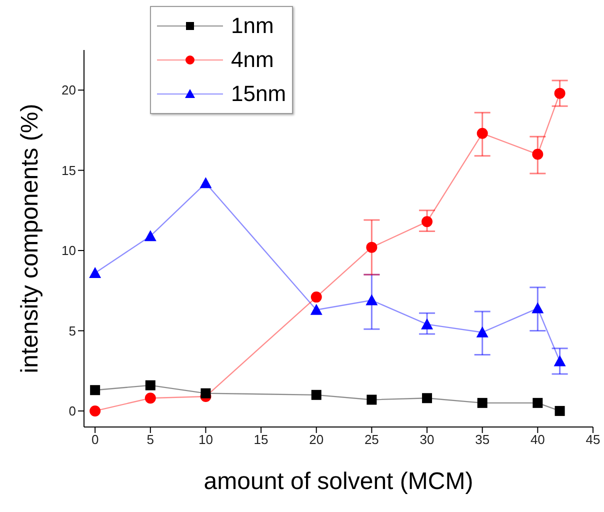 Image resolution: width=604 pixels, height=512 pixels. I want to click on x-tick-label: 5, so click(150, 440).